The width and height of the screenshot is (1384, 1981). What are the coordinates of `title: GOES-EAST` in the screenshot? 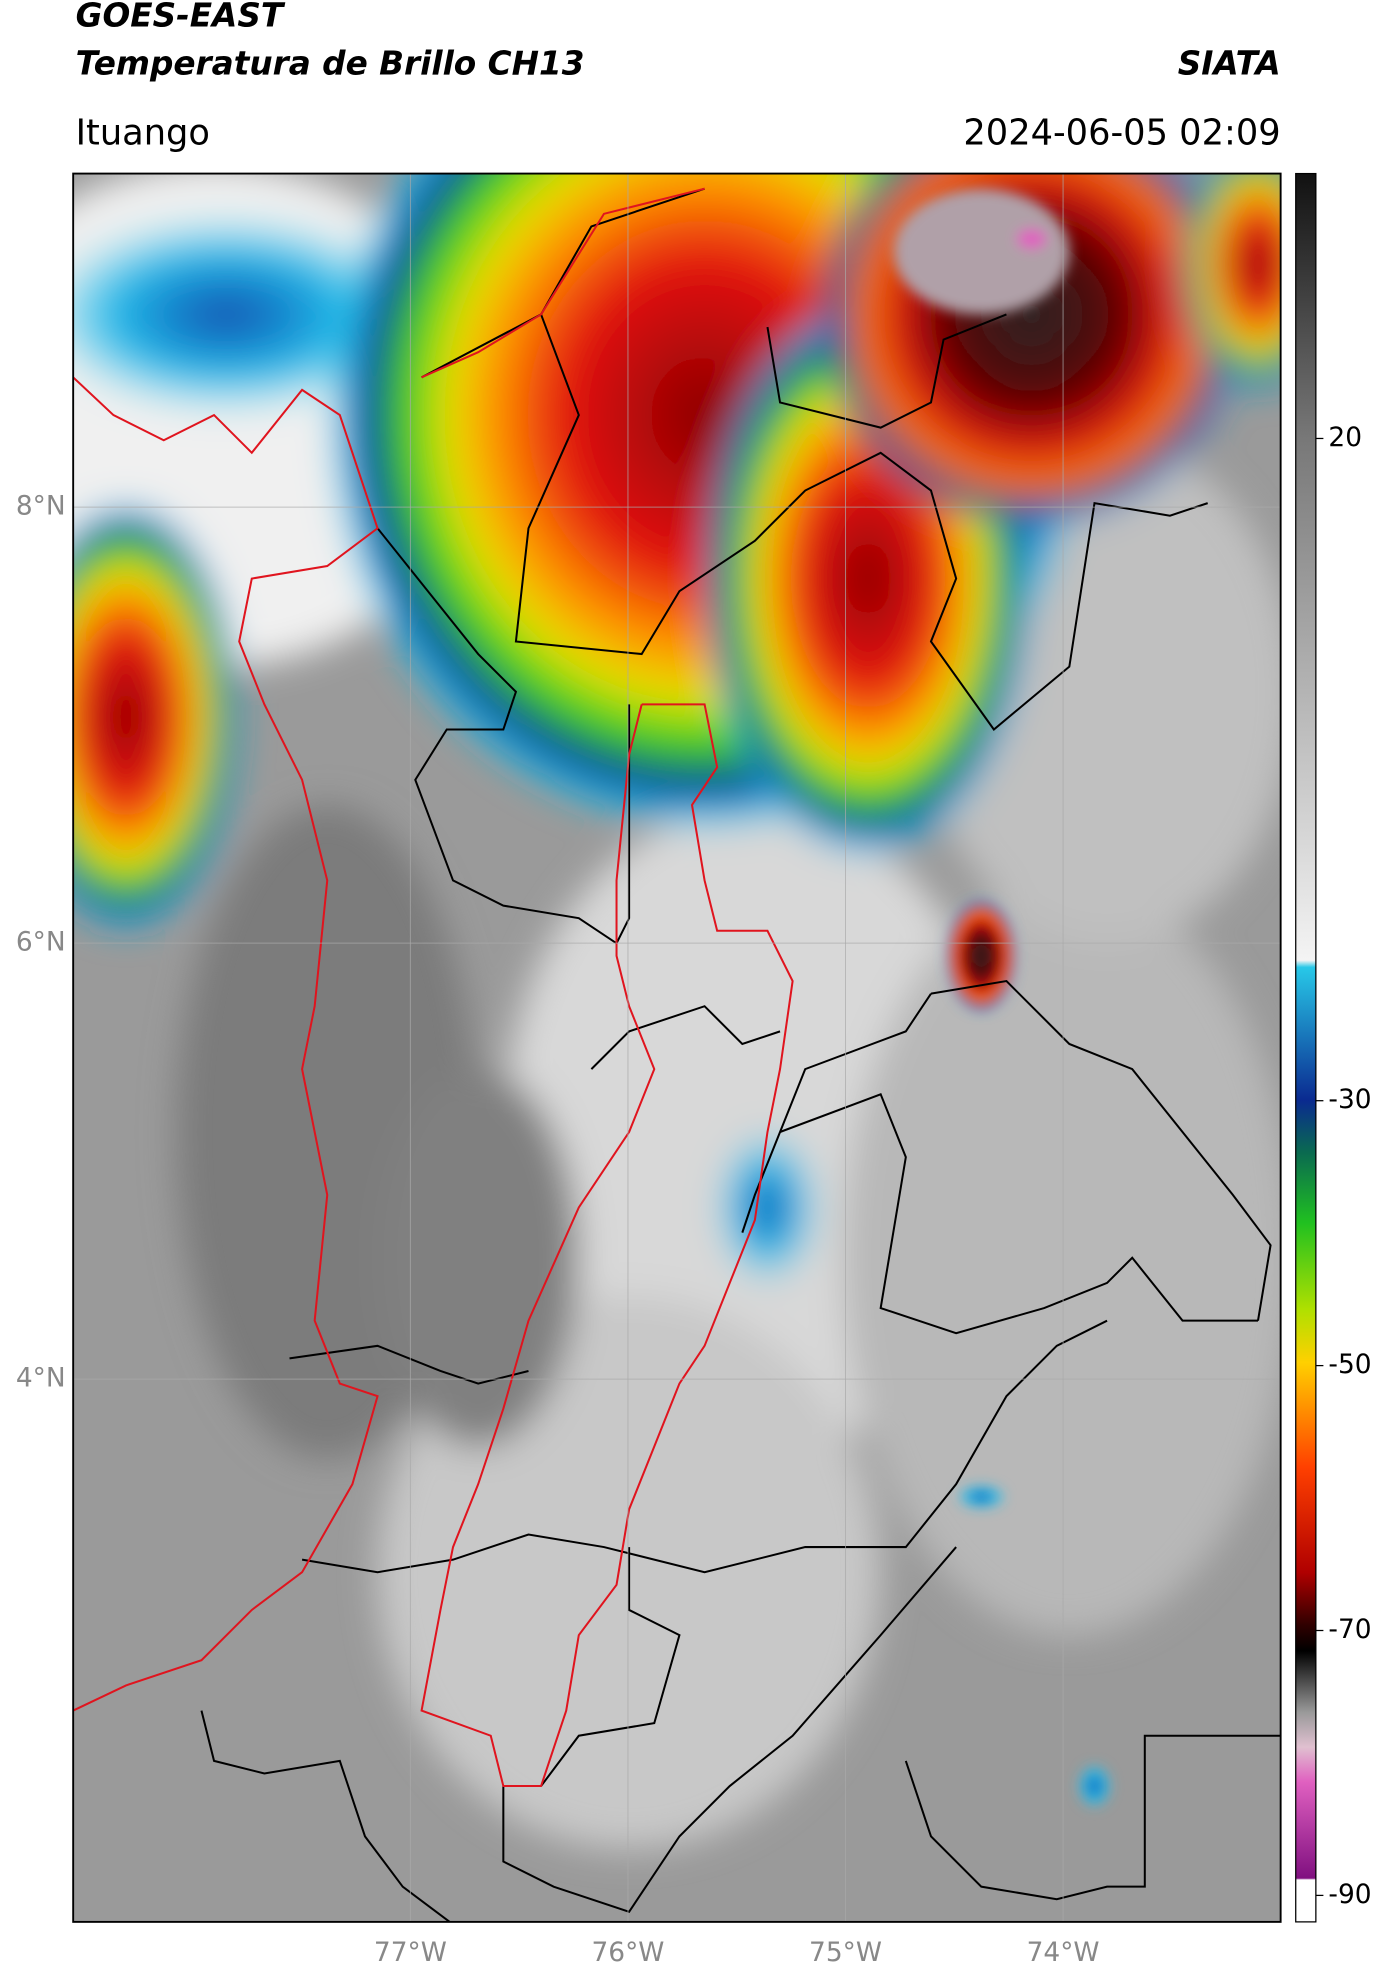 It's located at (181, 17).